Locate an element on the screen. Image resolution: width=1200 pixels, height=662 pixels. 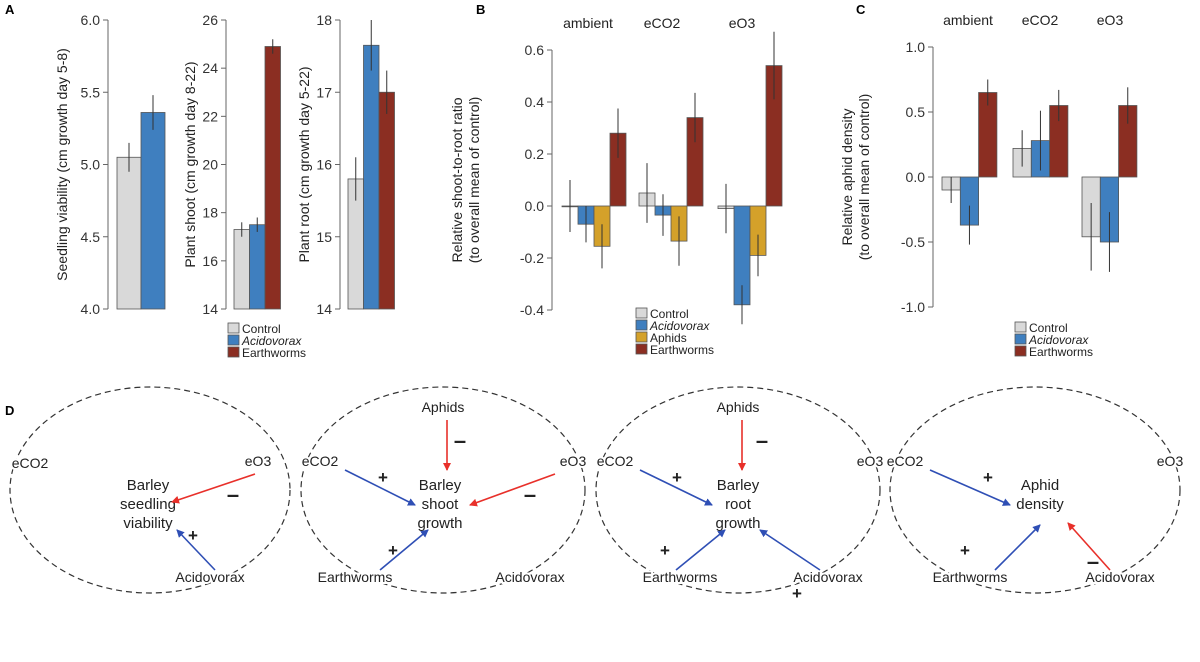
y-tick-label: 17 is located at coordinates (324, 92).